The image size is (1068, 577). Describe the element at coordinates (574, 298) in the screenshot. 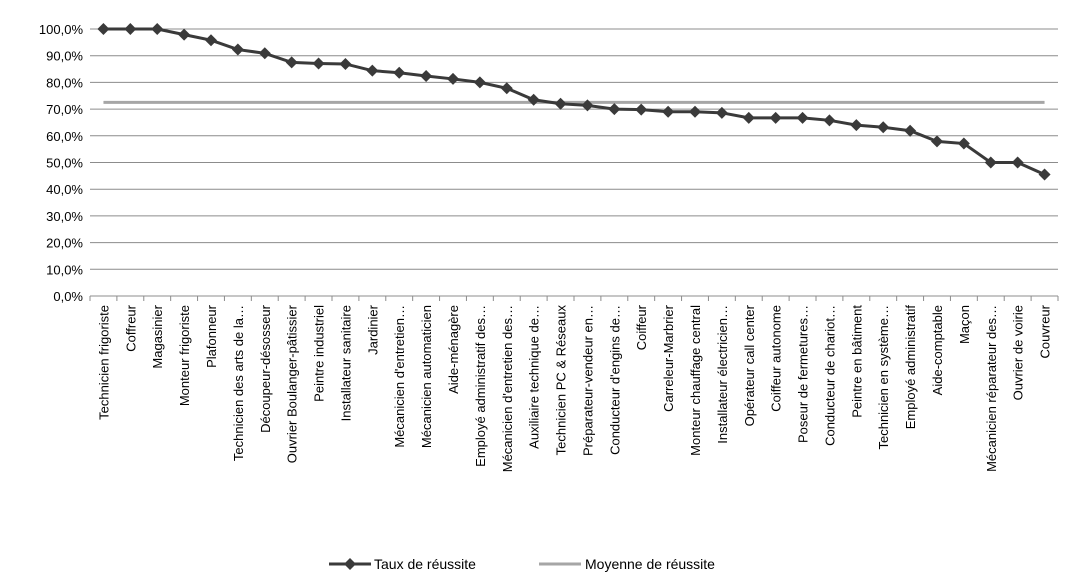

I see `x-axis` at that location.